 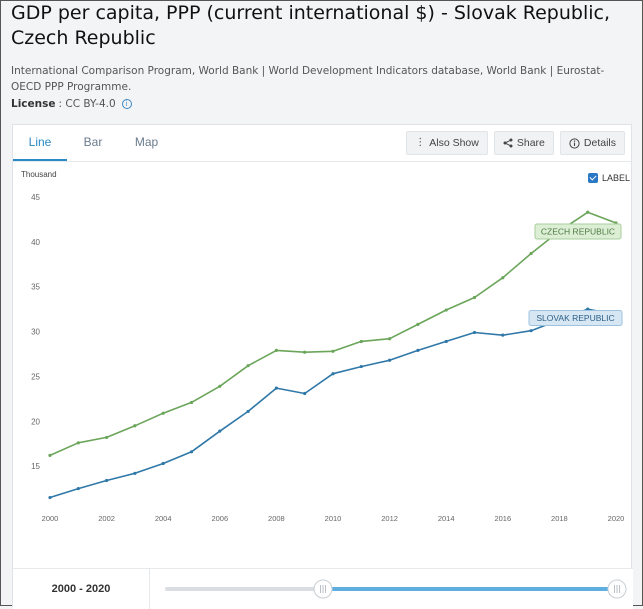 What do you see at coordinates (616, 178) in the screenshot?
I see `label-toggle-text: LABEL` at bounding box center [616, 178].